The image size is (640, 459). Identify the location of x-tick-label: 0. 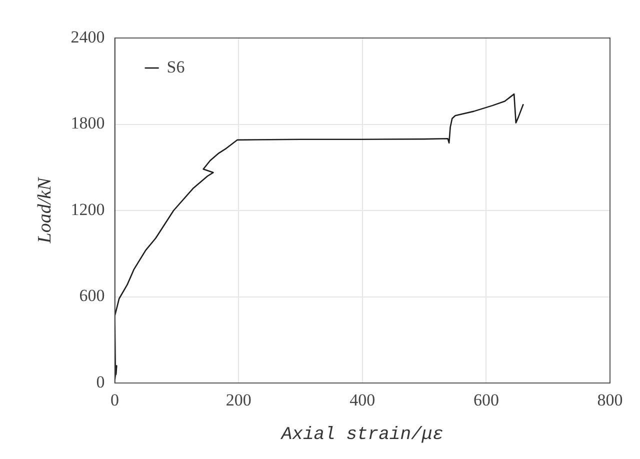
(115, 400).